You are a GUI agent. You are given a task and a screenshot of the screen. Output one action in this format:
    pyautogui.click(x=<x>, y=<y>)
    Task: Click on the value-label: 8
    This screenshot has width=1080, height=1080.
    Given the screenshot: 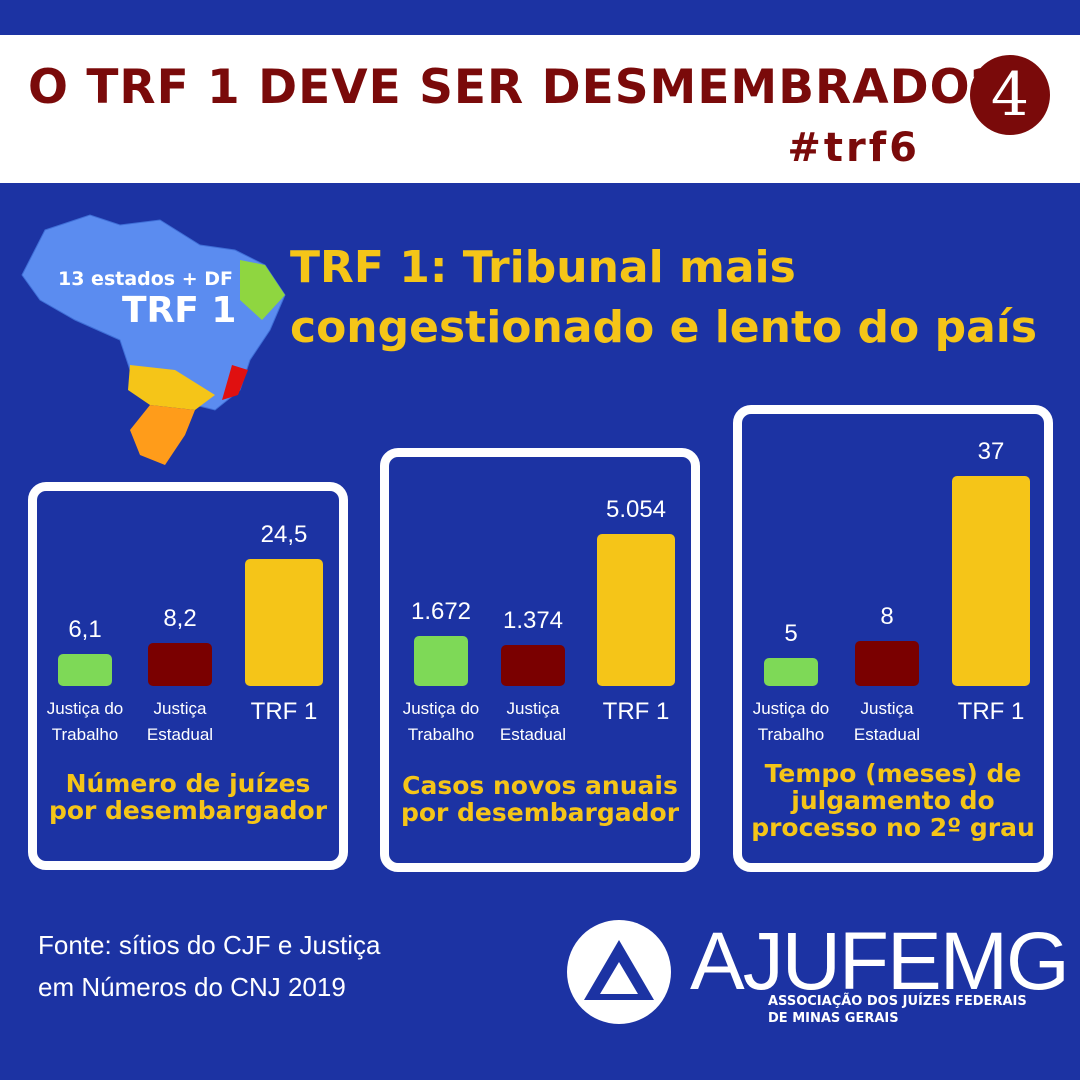 What is the action you would take?
    pyautogui.click(x=887, y=616)
    